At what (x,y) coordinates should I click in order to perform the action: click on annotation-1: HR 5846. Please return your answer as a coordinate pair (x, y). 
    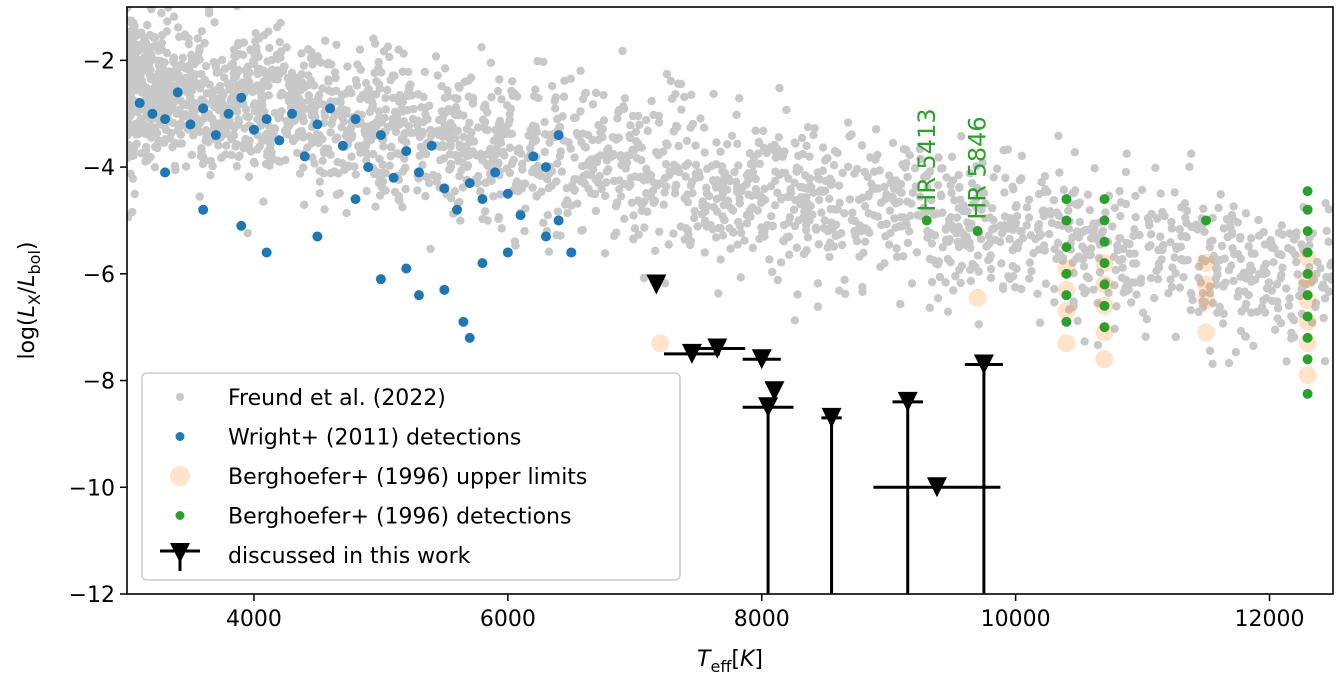
    Looking at the image, I should click on (978, 167).